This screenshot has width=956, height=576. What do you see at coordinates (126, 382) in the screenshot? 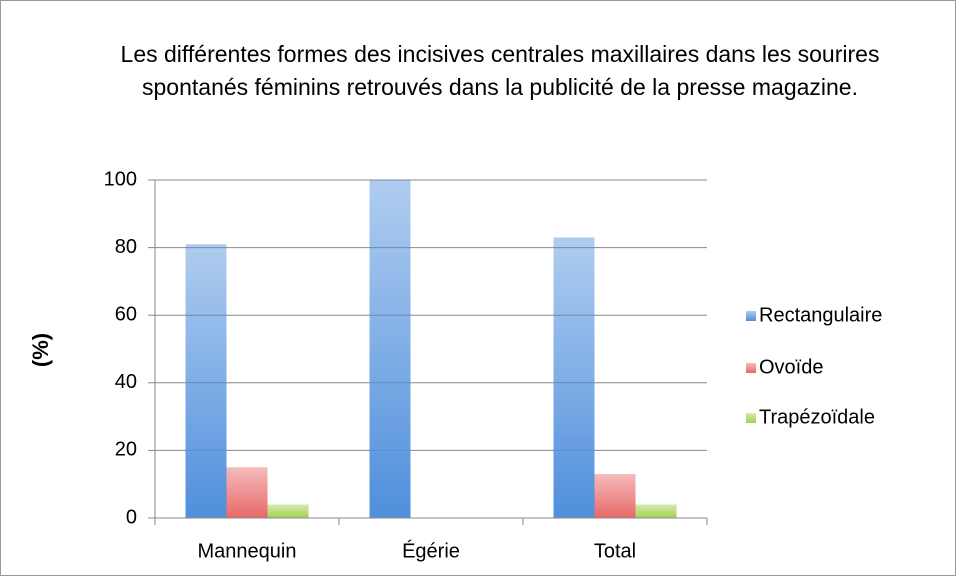
I see `y-tick-label: 40` at bounding box center [126, 382].